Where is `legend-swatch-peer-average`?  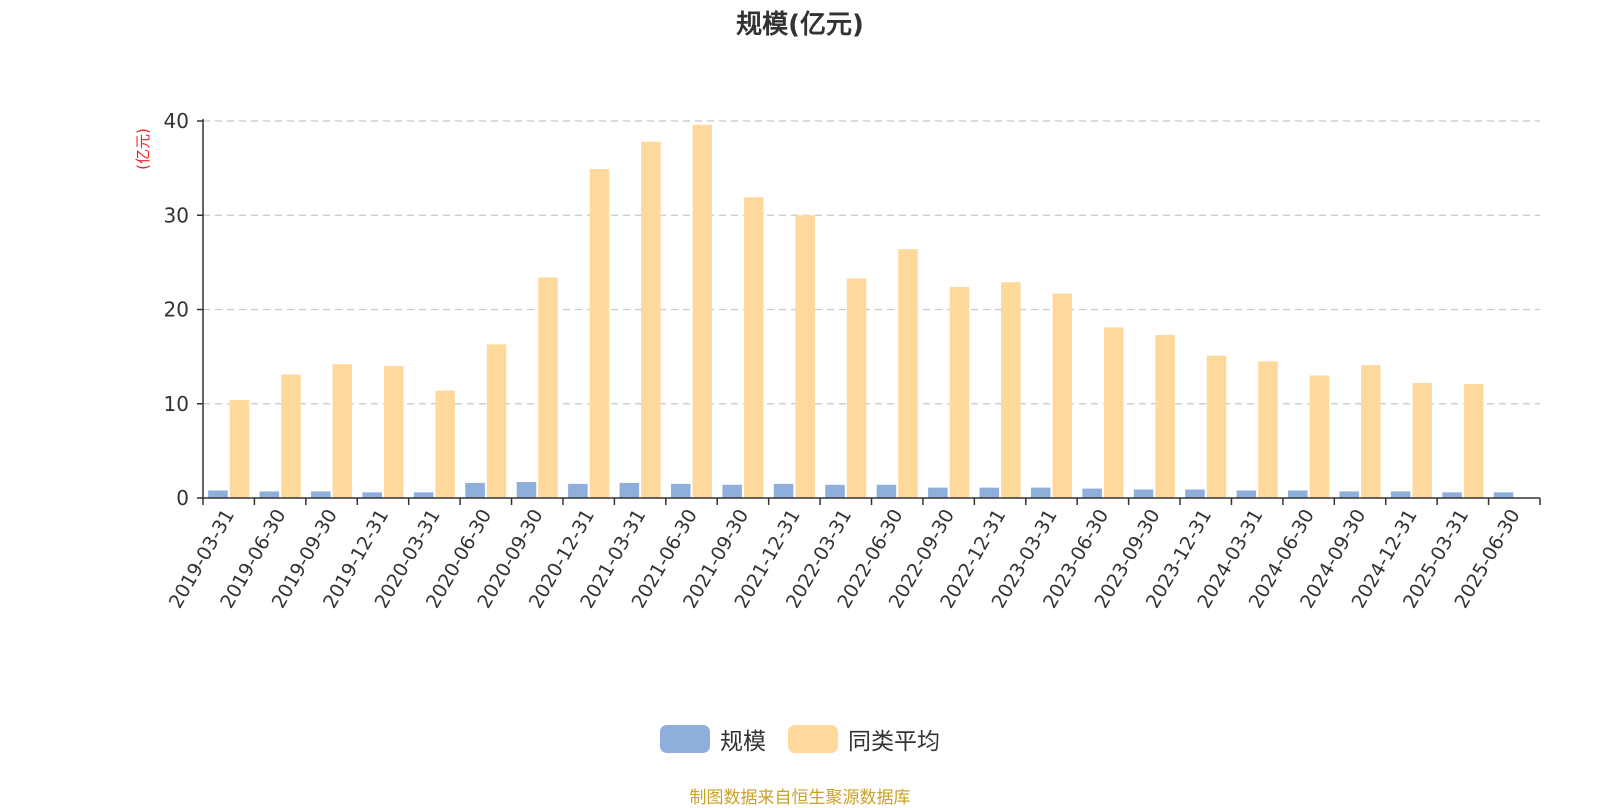
legend-swatch-peer-average is located at coordinates (813, 739).